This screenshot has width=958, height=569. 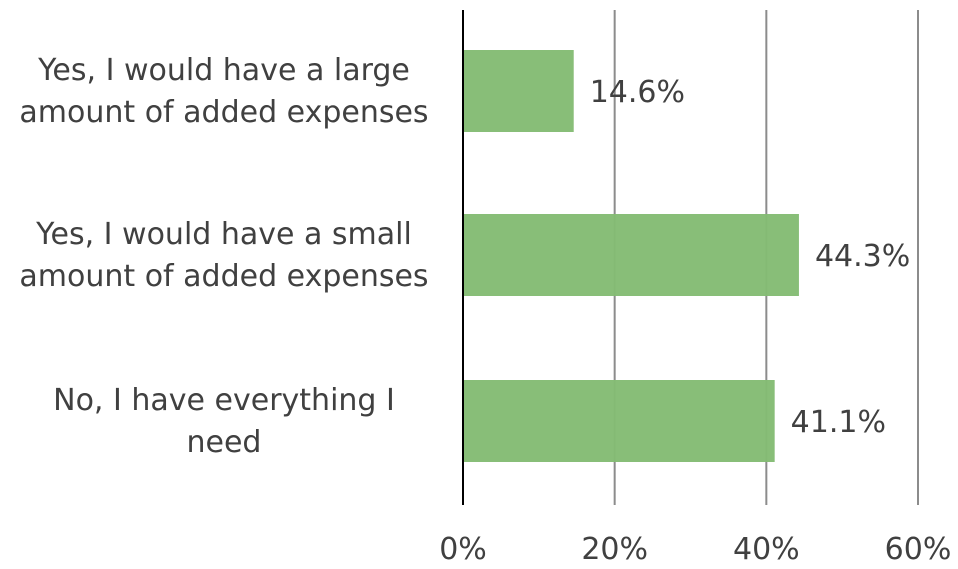 I want to click on x-tick-label-0: 0%, so click(x=463, y=548).